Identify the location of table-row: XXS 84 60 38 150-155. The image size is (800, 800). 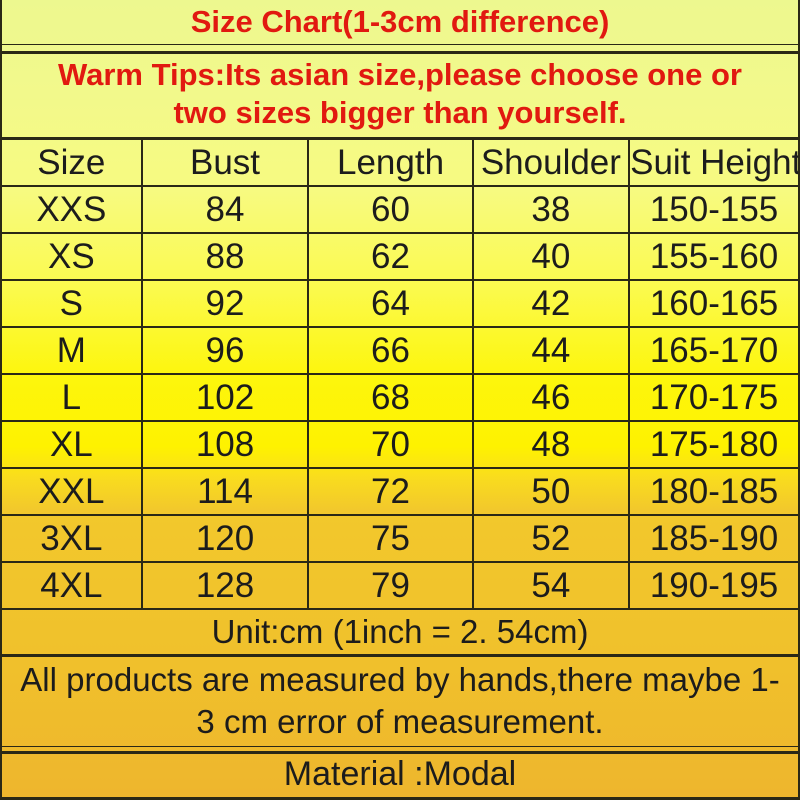
(400, 210).